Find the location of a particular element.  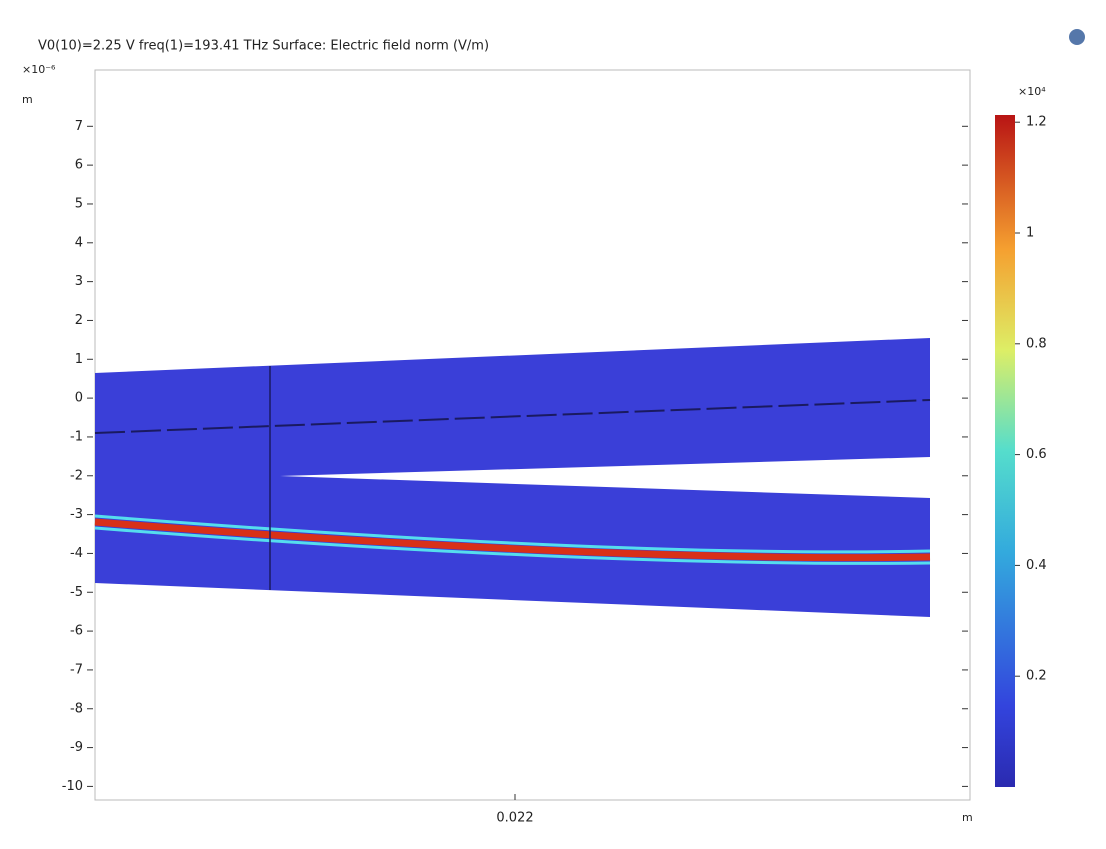

y-tick-label: -7 is located at coordinates (76, 669).